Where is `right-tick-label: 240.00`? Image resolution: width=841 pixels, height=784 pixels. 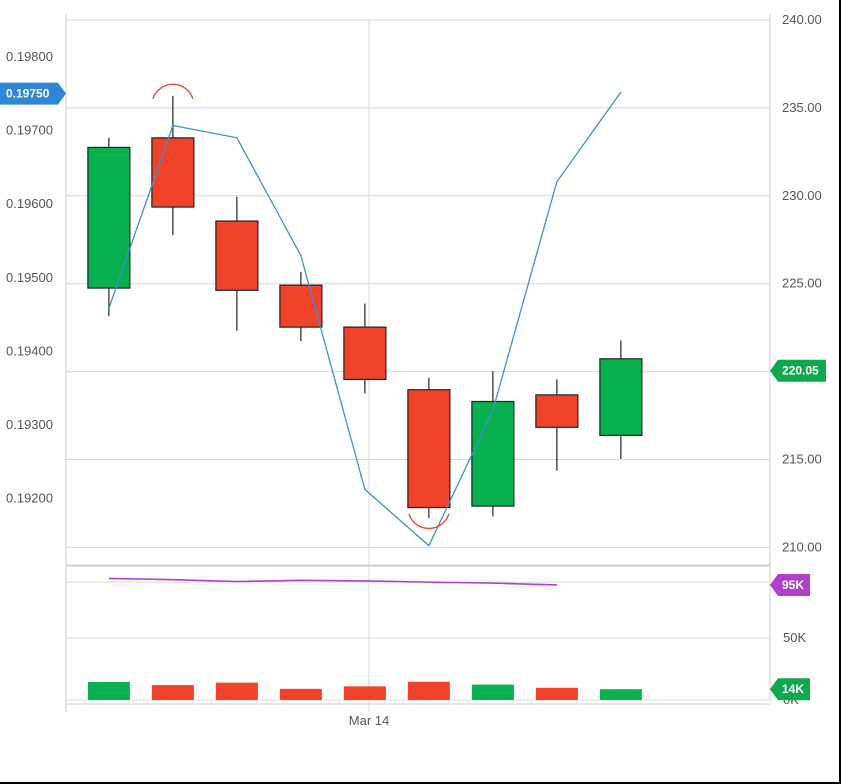
right-tick-label: 240.00 is located at coordinates (802, 19).